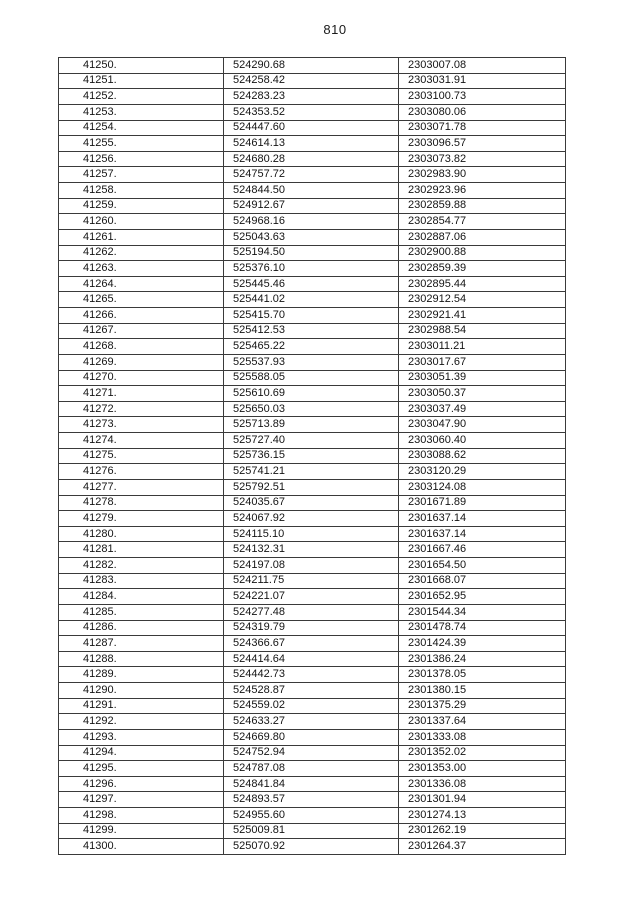 This screenshot has height=905, width=640. What do you see at coordinates (312, 315) in the screenshot?
I see `table-row: 41266. 525415.70 2302921.41` at bounding box center [312, 315].